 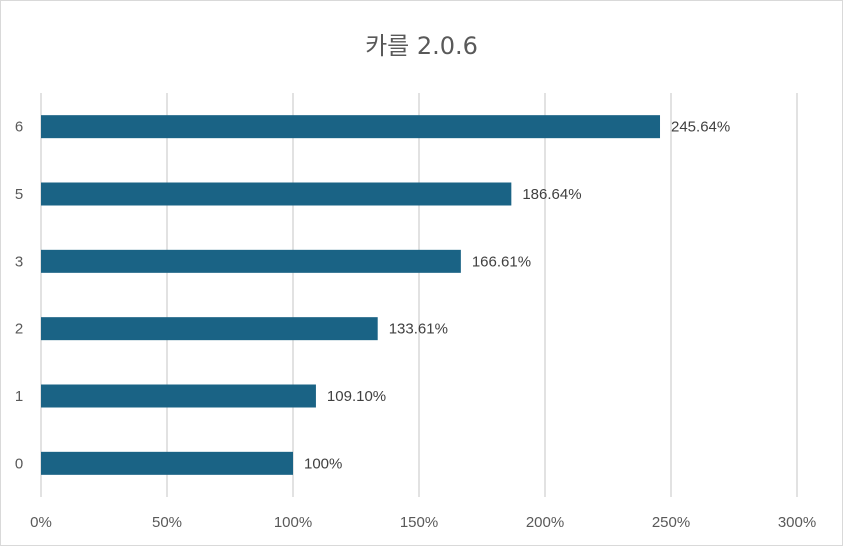 What do you see at coordinates (19, 329) in the screenshot?
I see `y-tick-label: 2` at bounding box center [19, 329].